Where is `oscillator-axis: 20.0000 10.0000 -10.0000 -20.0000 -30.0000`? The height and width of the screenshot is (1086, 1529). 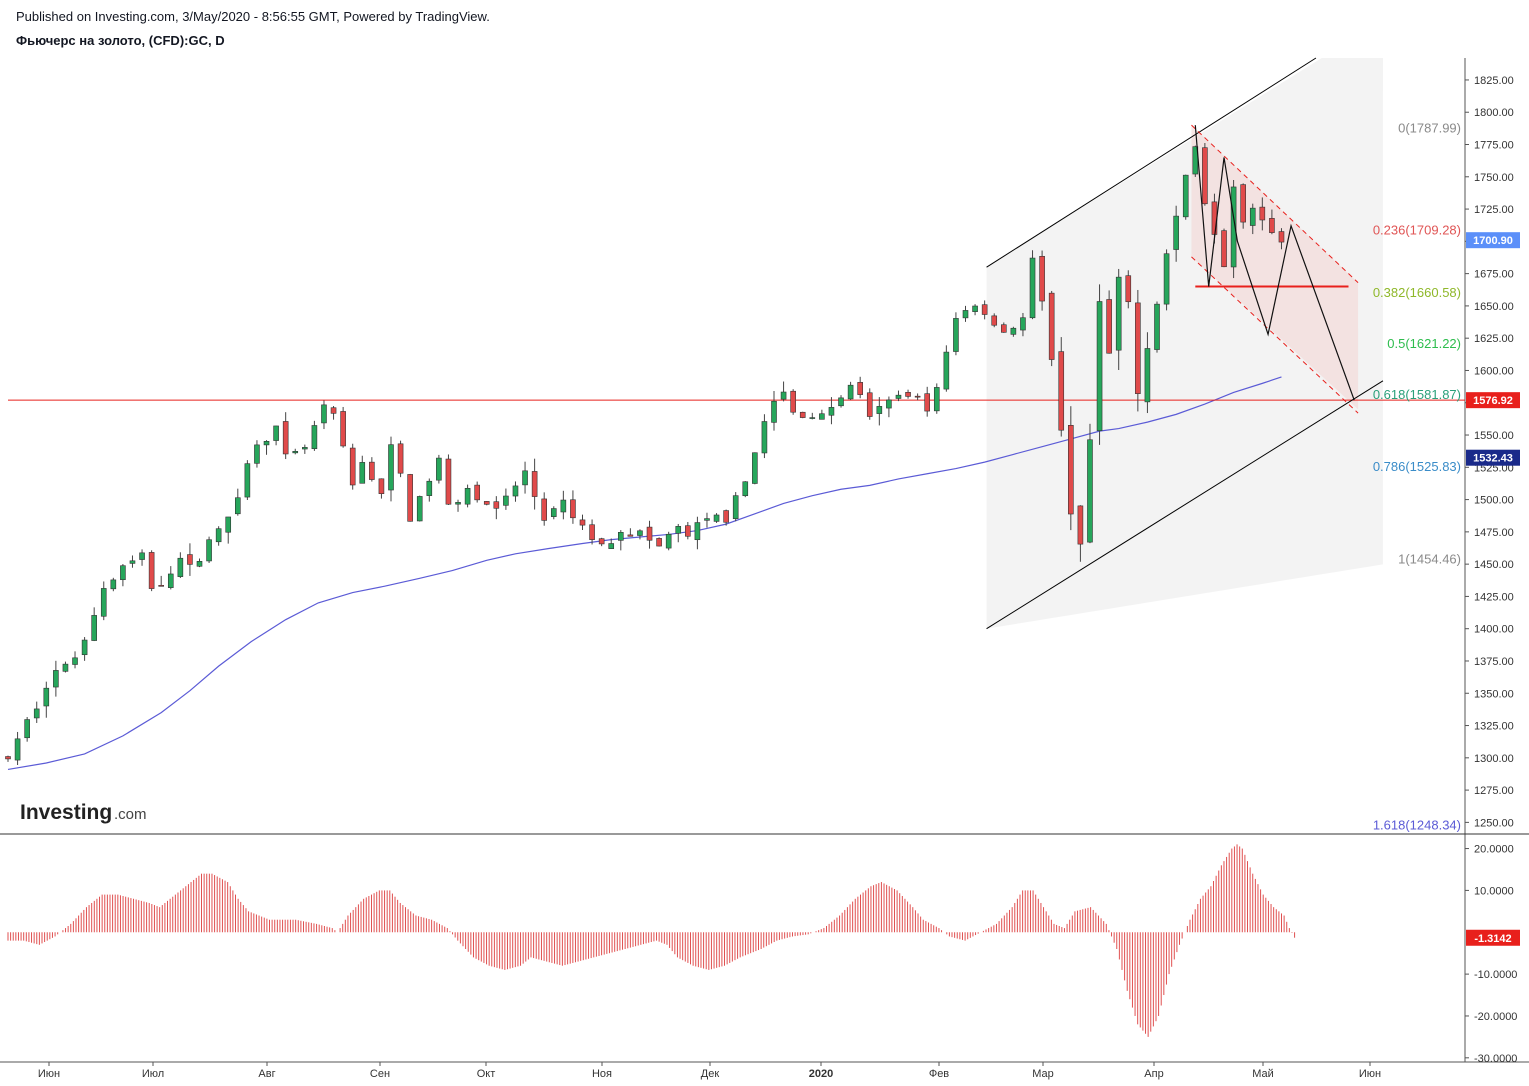 oscillator-axis: 20.0000 10.0000 -10.0000 -20.0000 -30.0000 is located at coordinates (1491, 954).